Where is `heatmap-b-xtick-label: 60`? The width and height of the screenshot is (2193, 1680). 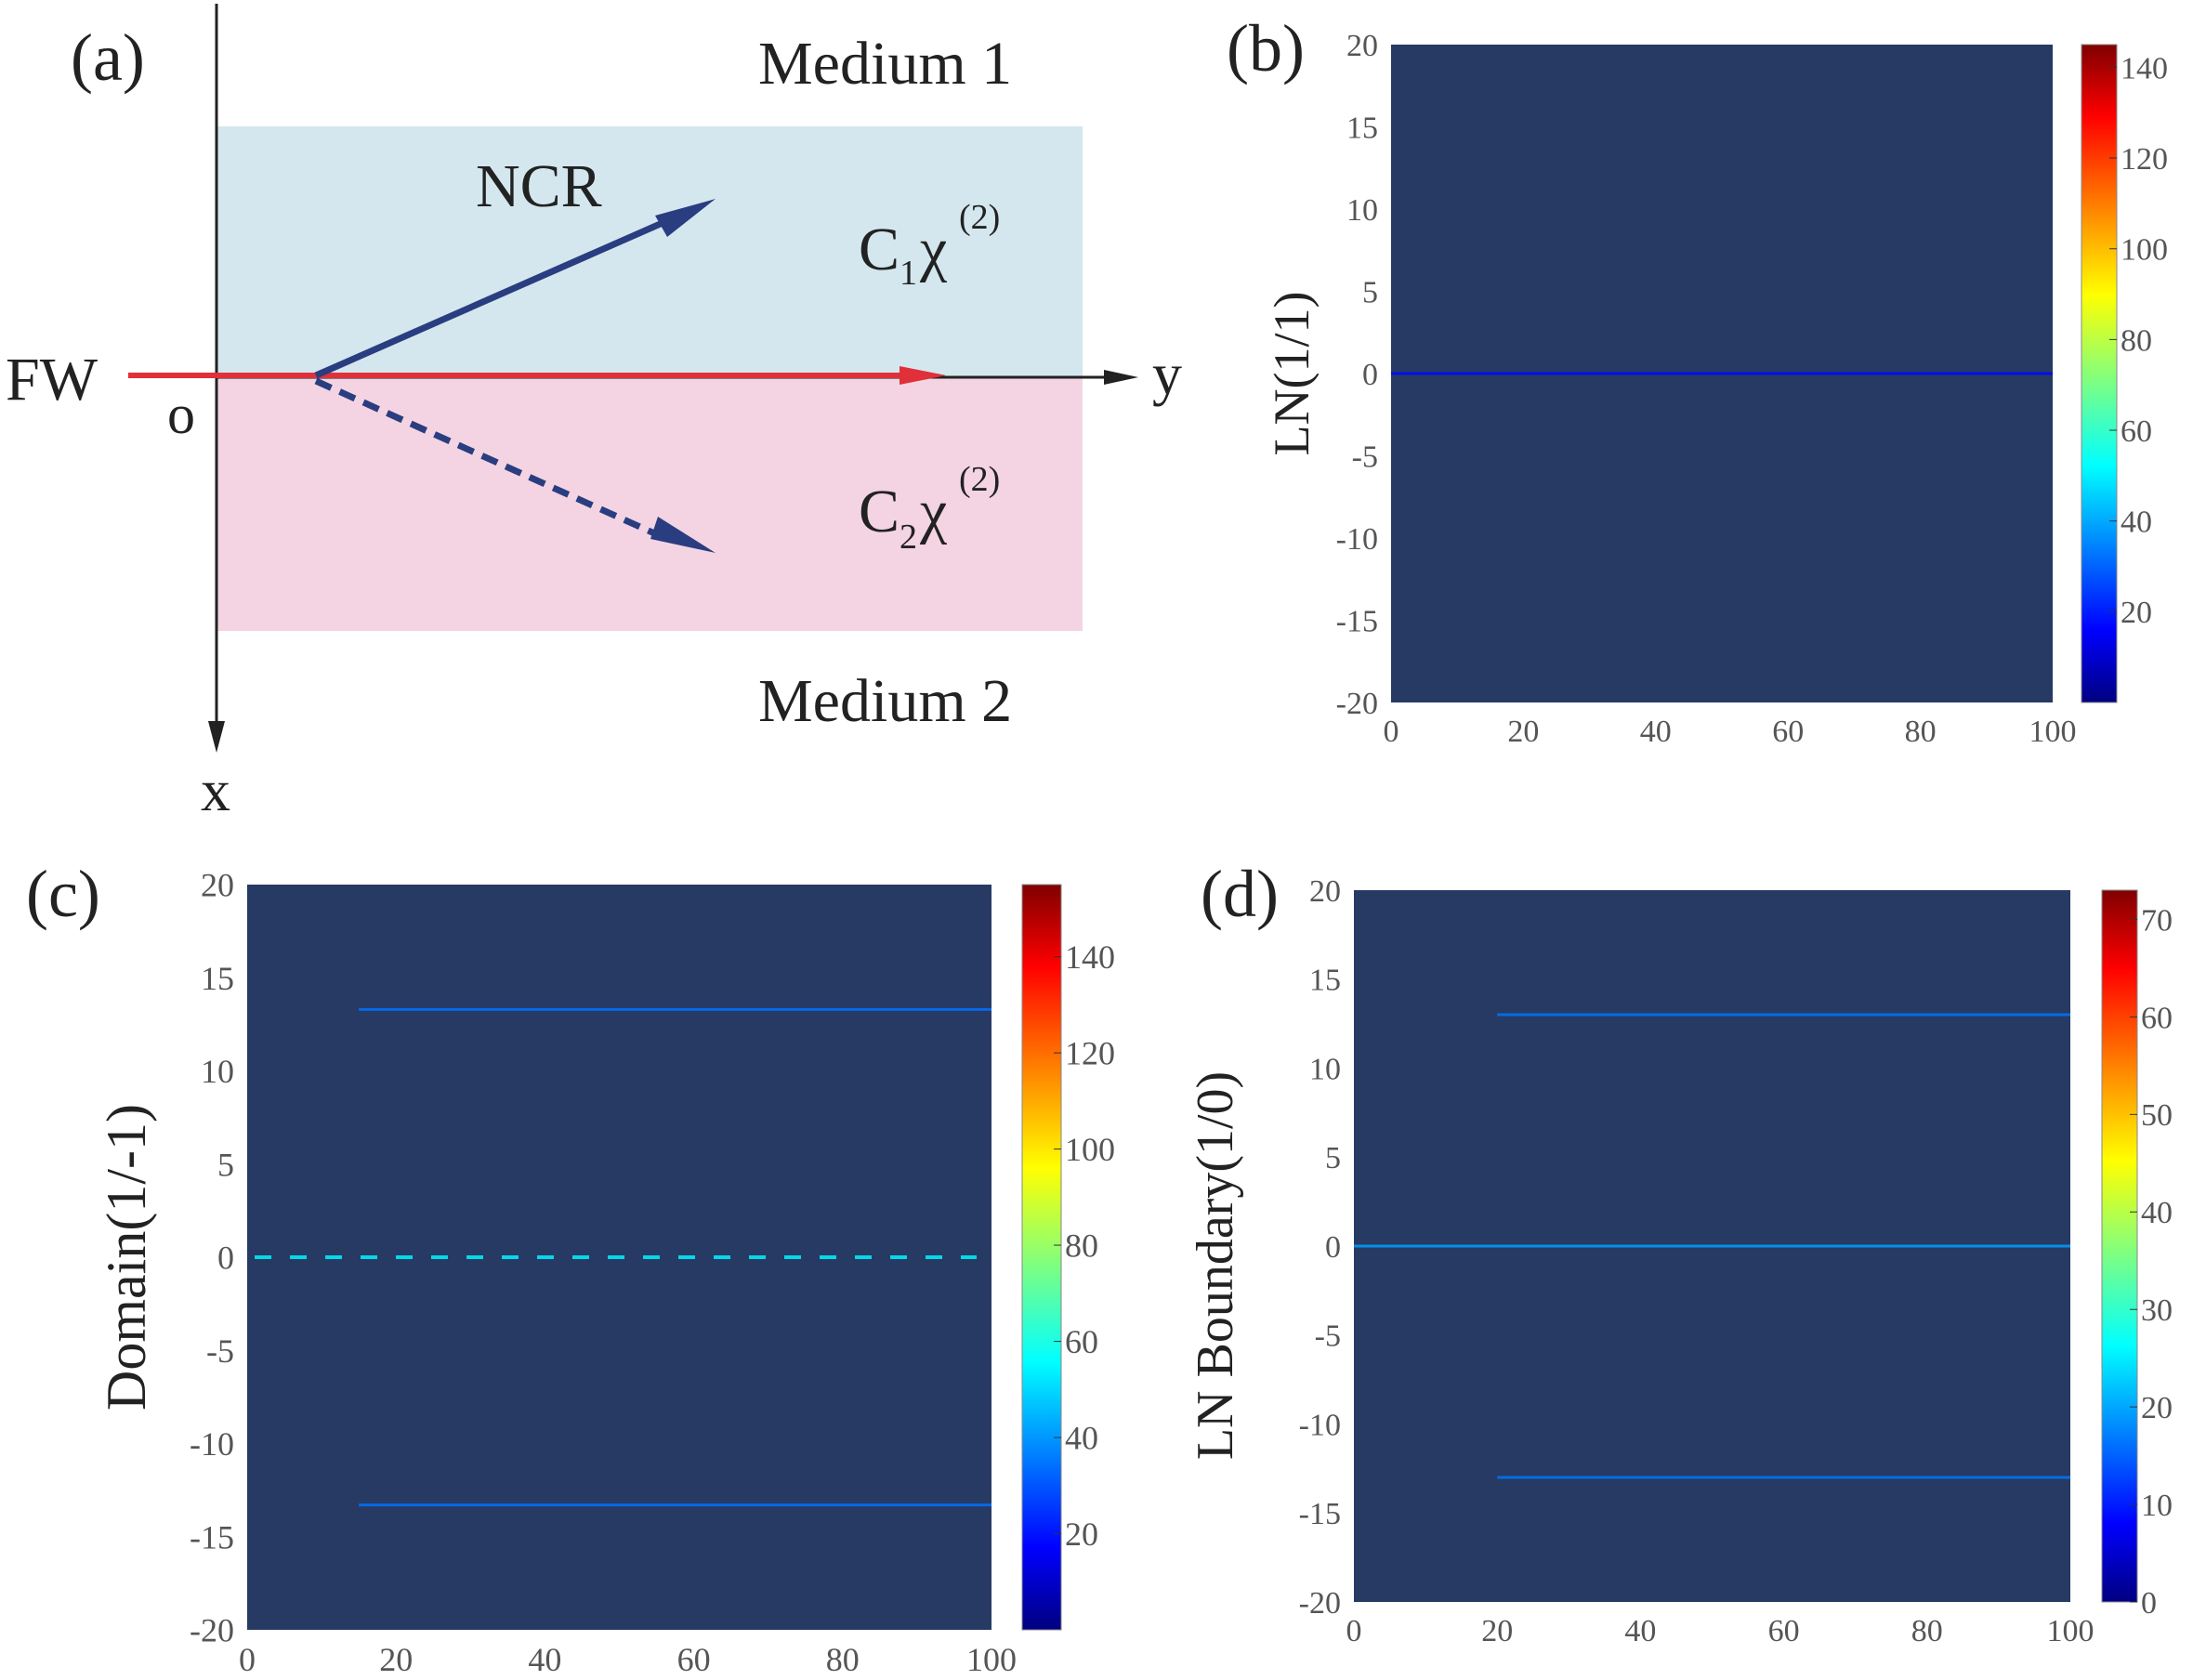
heatmap-b-xtick-label: 60 is located at coordinates (1788, 732).